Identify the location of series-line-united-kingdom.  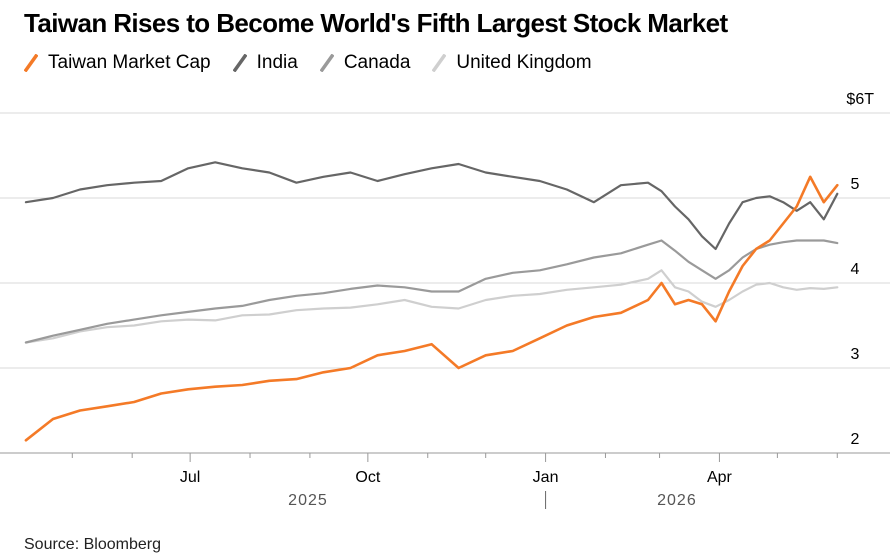
(431, 306).